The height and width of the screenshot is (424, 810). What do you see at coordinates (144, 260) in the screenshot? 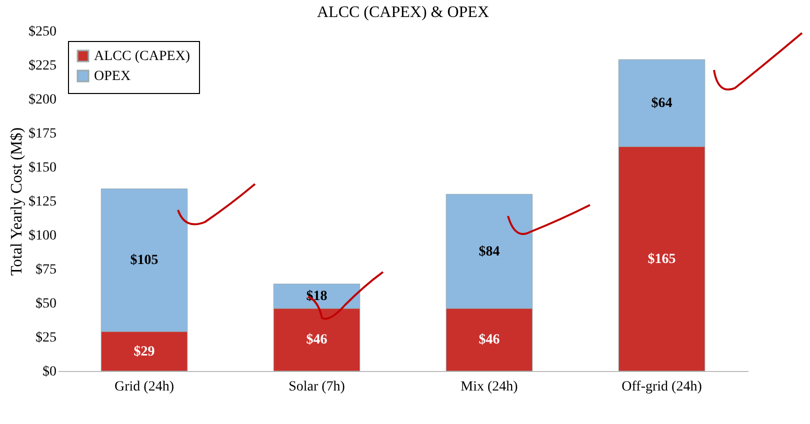
I see `data-label: $105` at bounding box center [144, 260].